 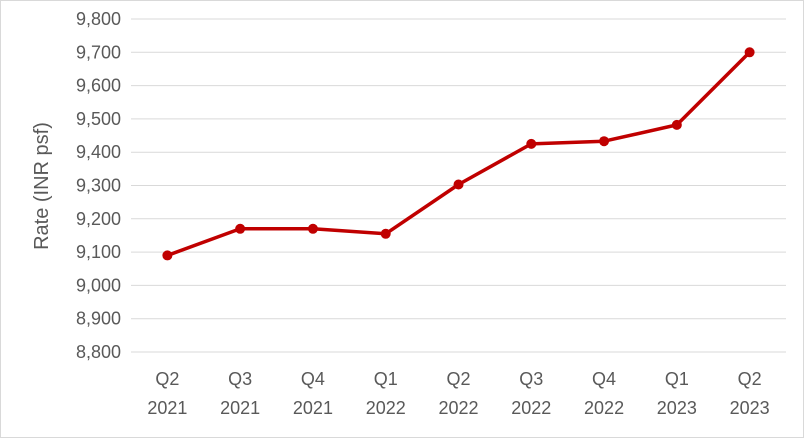 What do you see at coordinates (98, 352) in the screenshot?
I see `y-tick-label: 8,800` at bounding box center [98, 352].